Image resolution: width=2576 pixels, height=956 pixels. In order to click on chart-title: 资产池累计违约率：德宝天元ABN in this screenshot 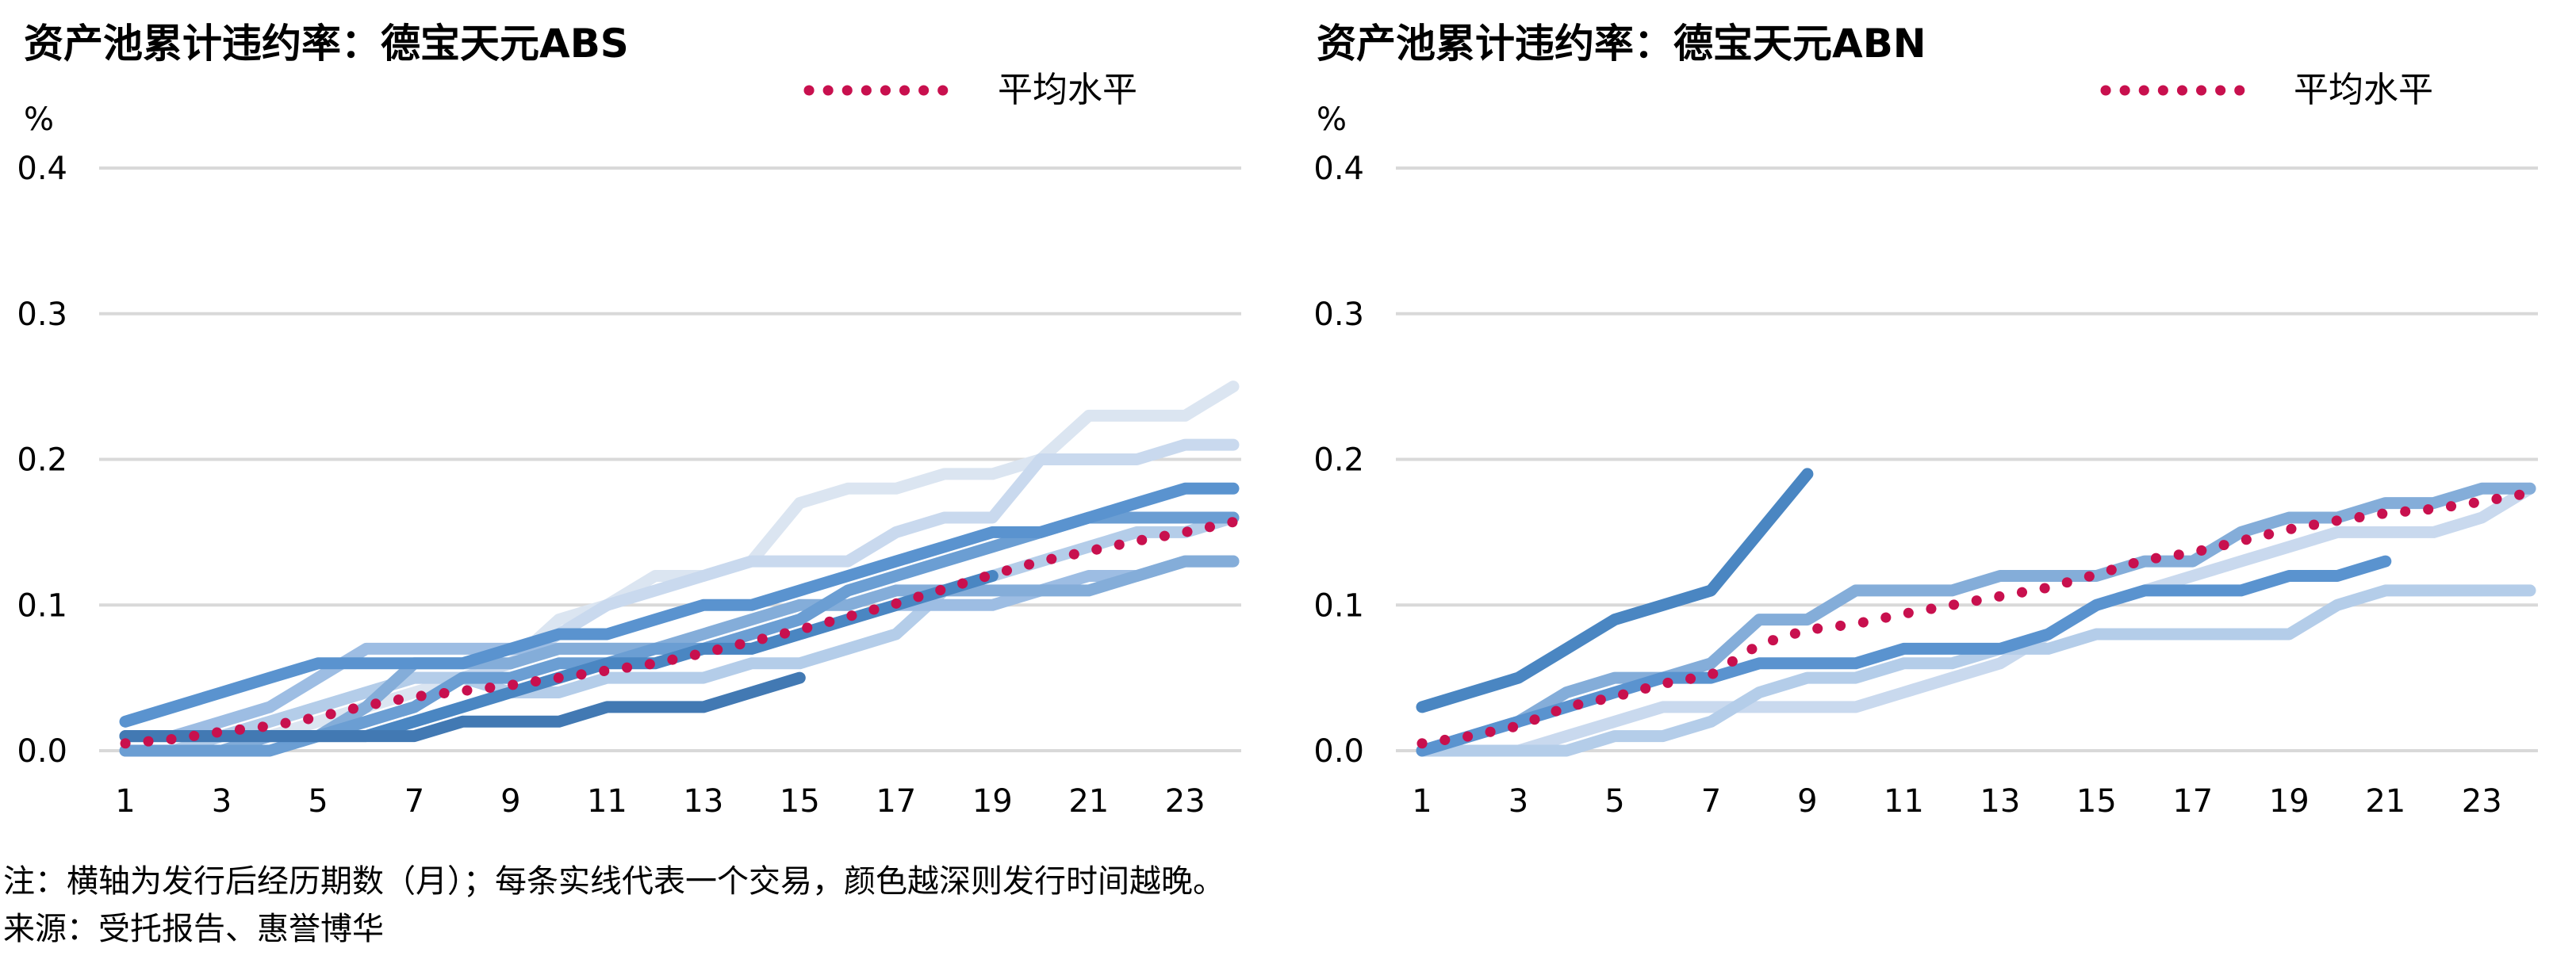, I will do `click(1621, 44)`.